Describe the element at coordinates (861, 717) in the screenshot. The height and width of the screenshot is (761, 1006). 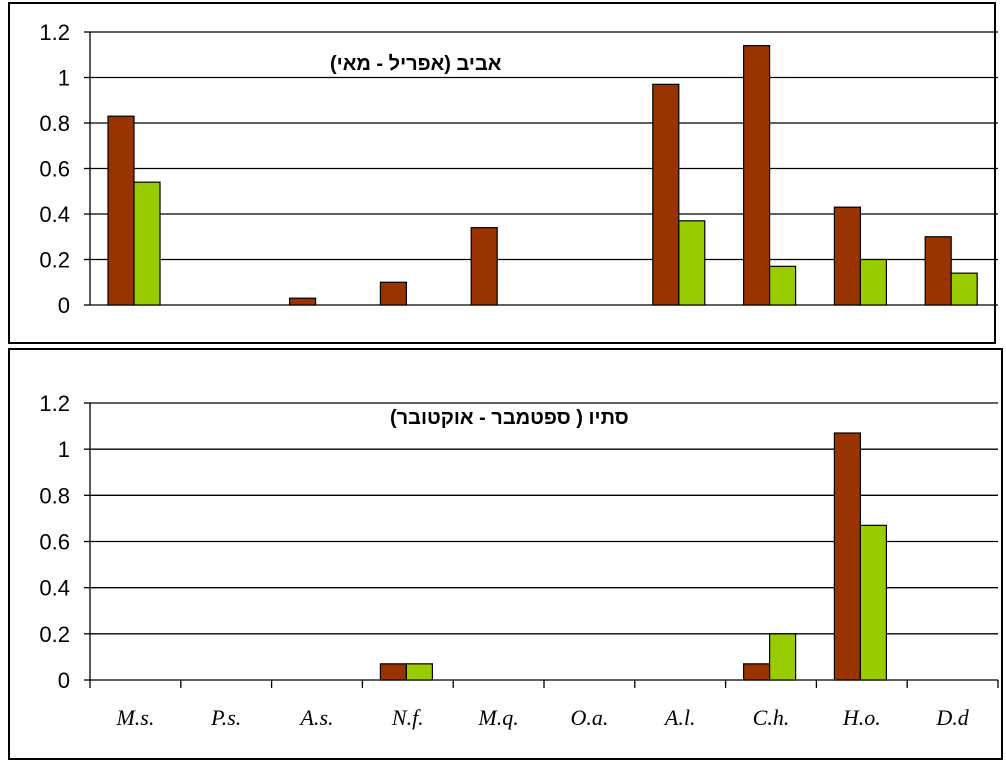
I see `x-tick-label: H.o.` at that location.